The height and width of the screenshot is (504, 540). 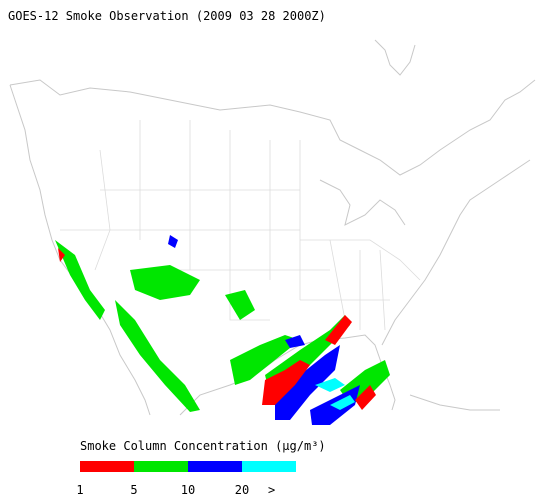 What do you see at coordinates (271, 490) in the screenshot?
I see `legend-label: >` at bounding box center [271, 490].